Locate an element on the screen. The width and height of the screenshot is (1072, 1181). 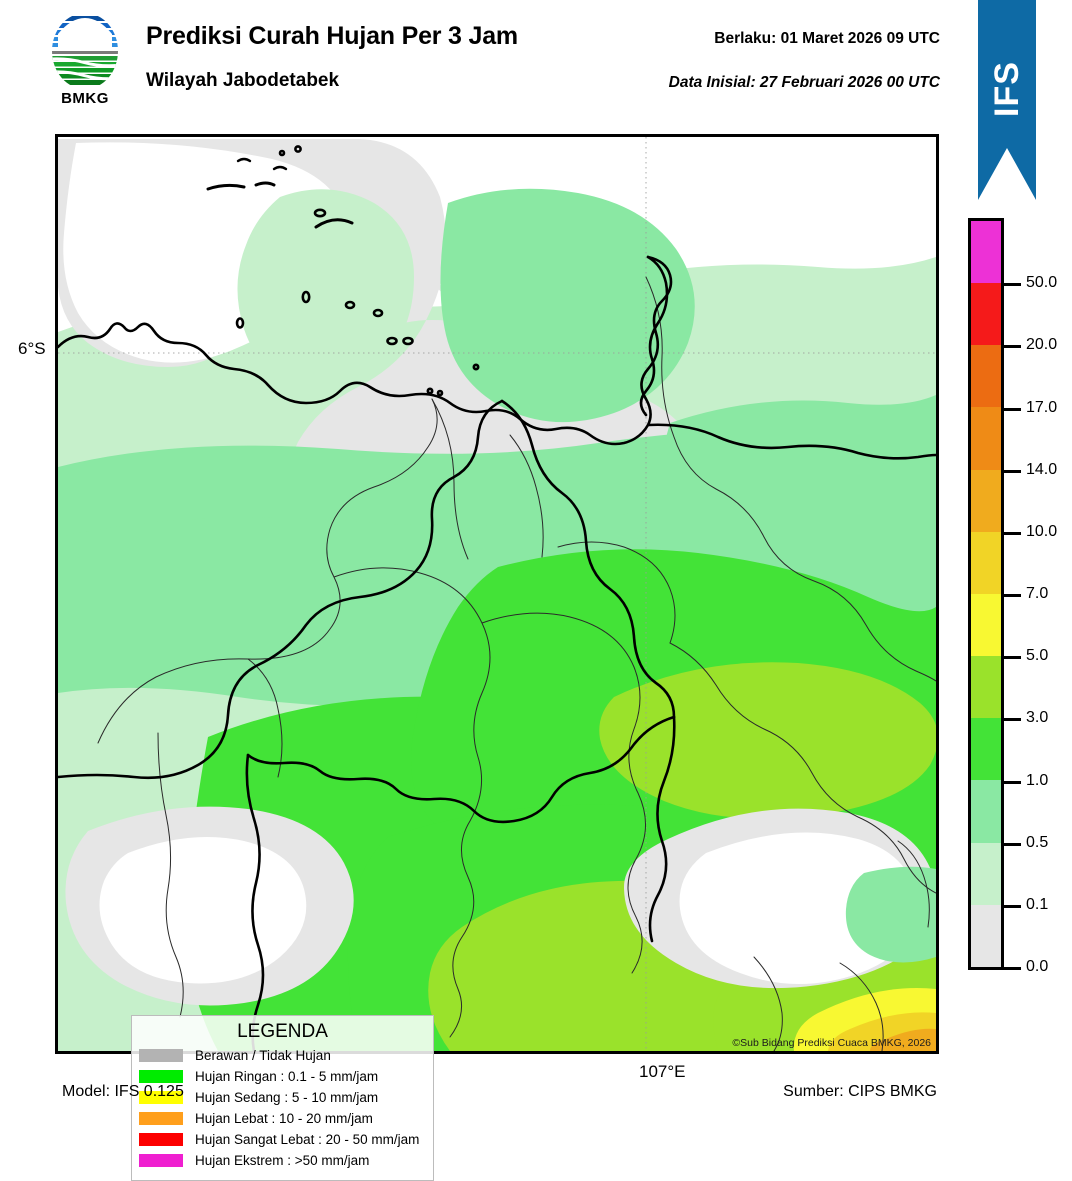
legend-item: Berawan / Tidak Hujan is located at coordinates (282, 1055).